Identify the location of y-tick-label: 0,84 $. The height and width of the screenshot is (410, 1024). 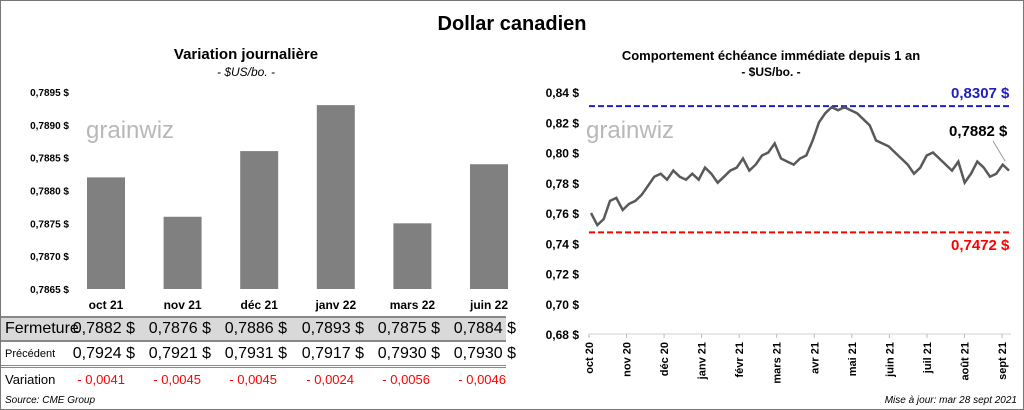
(563, 93).